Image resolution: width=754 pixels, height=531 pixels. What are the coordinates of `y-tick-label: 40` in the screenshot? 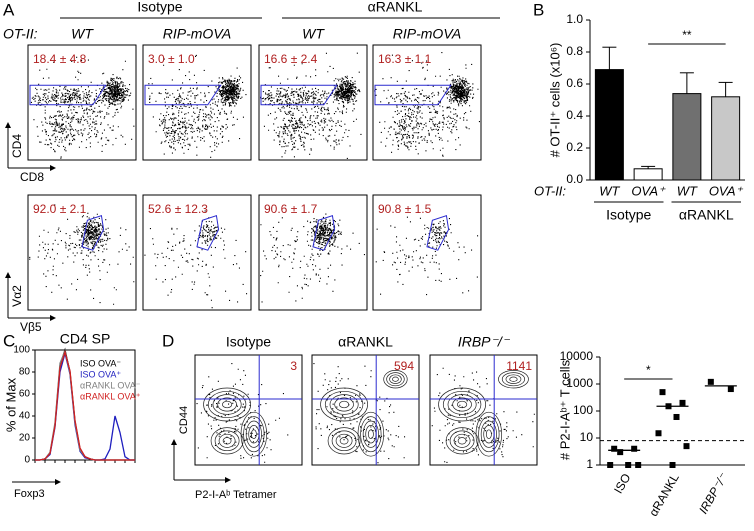 It's located at (25, 416).